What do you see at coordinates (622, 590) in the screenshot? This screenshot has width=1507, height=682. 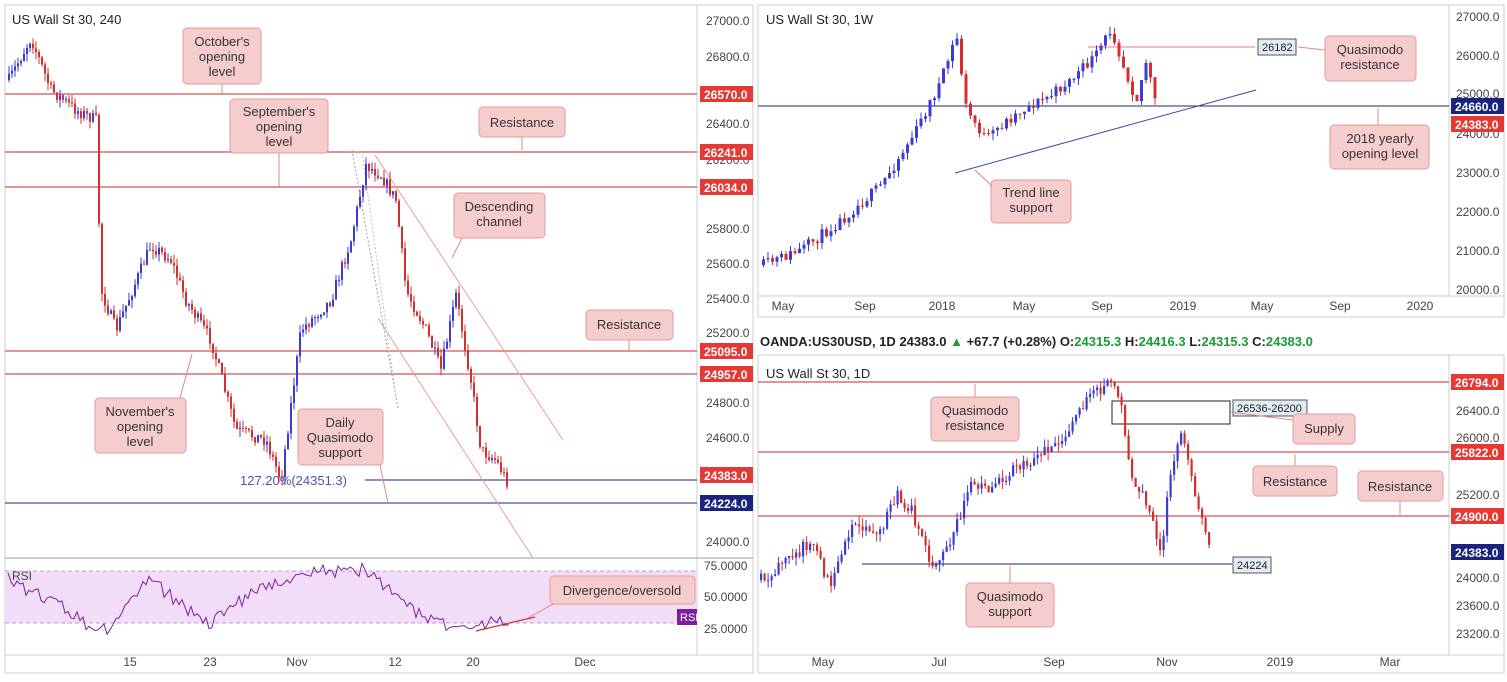 I see `svg-text: Divergence/oversold` at bounding box center [622, 590].